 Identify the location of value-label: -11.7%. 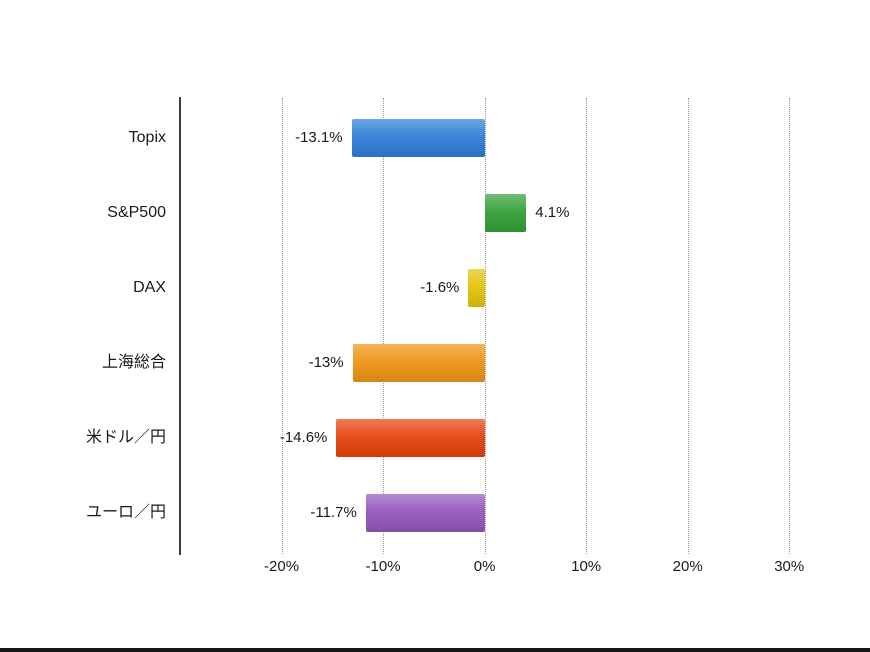
(333, 512).